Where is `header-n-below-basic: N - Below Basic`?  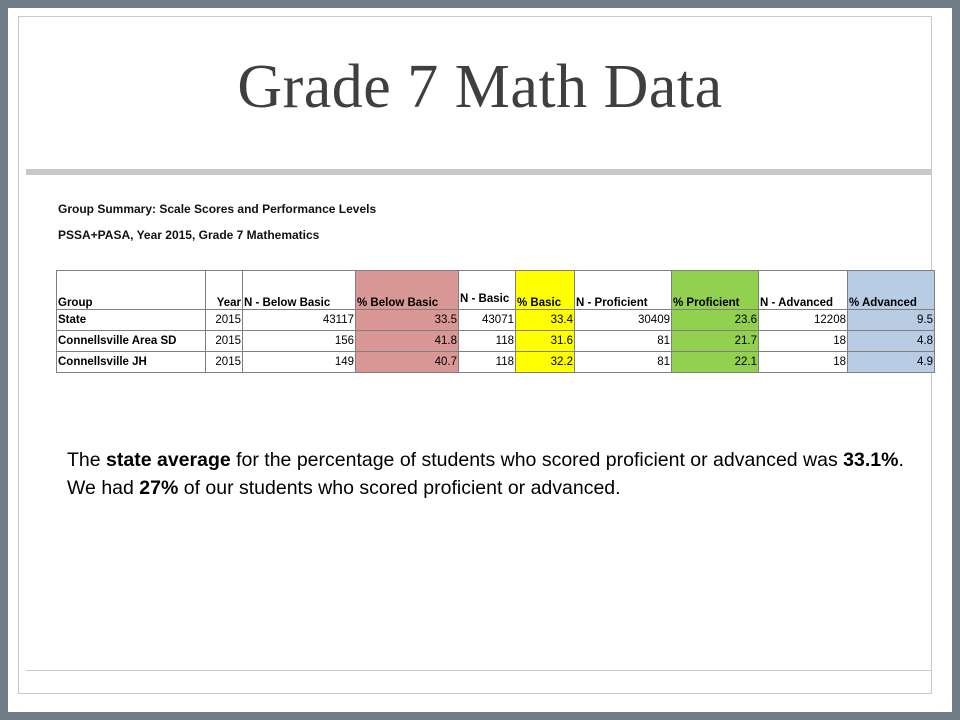
header-n-below-basic: N - Below Basic is located at coordinates (299, 290).